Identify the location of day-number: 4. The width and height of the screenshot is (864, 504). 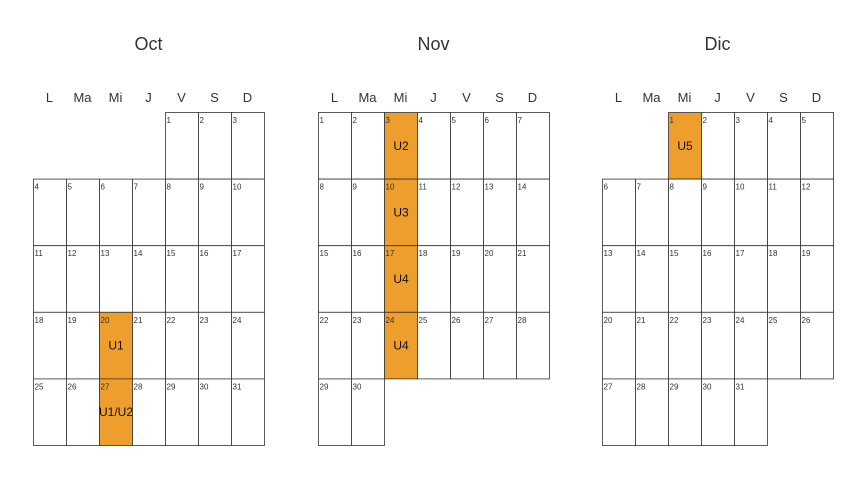
(37, 187).